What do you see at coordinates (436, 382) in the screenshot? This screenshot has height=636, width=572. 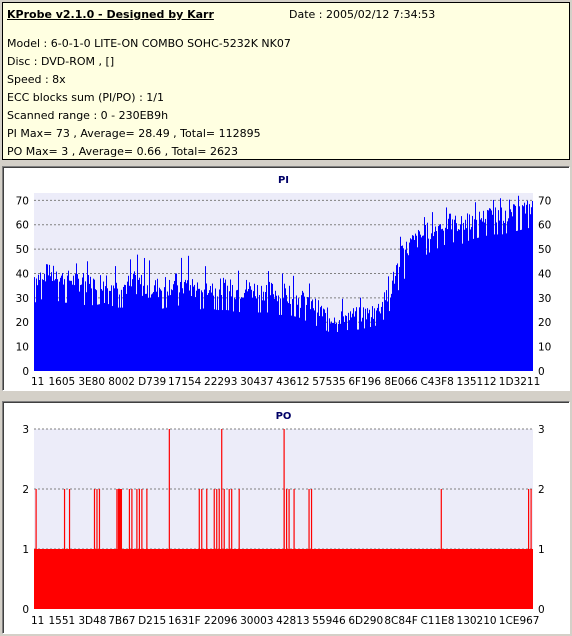 I see `x-tick-label: C43F8` at bounding box center [436, 382].